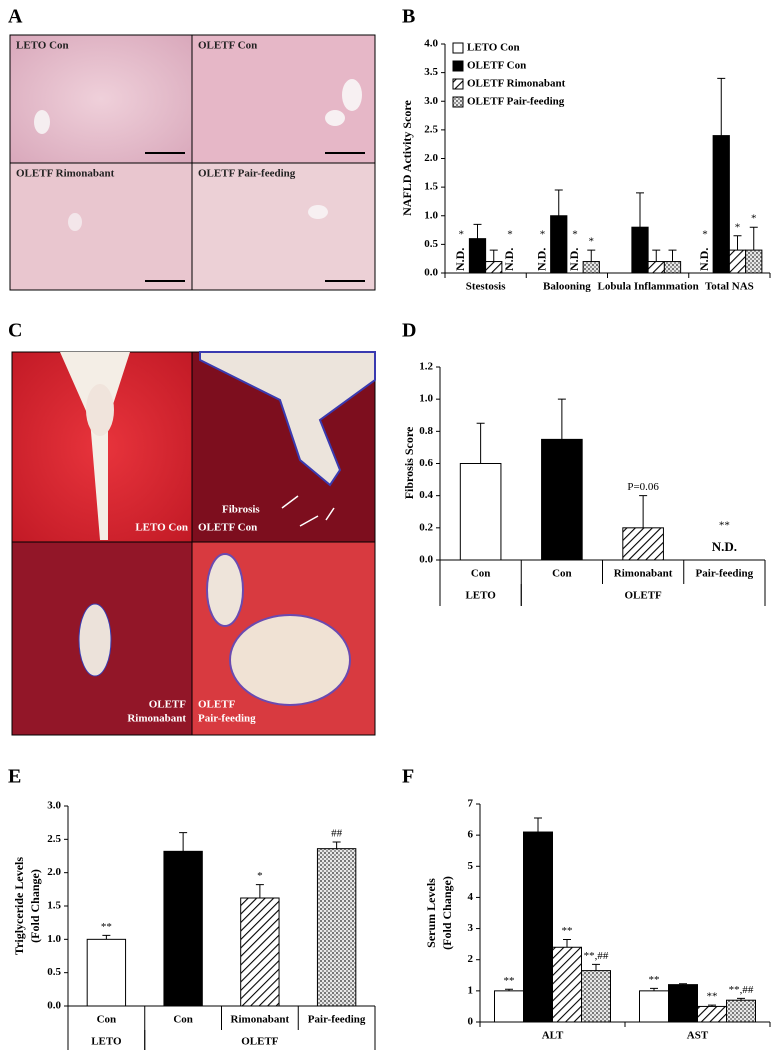  Describe the element at coordinates (567, 287) in the screenshot. I see `x-tick-label: Balooning` at that location.